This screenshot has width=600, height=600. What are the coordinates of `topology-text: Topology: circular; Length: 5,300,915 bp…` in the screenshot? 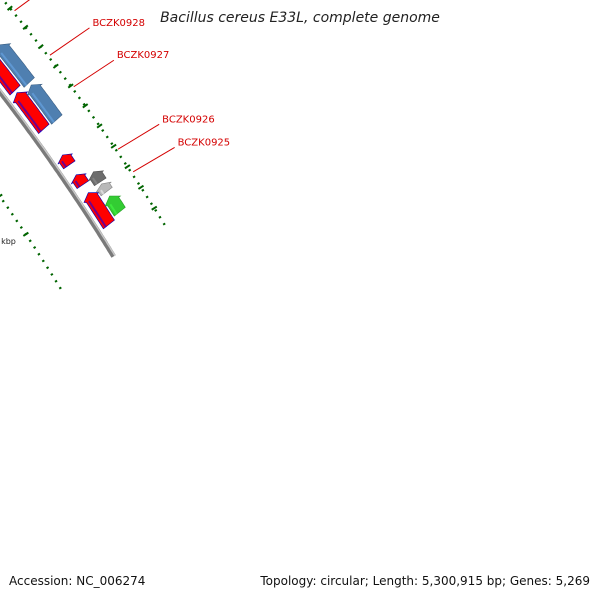 It's located at (425, 581).